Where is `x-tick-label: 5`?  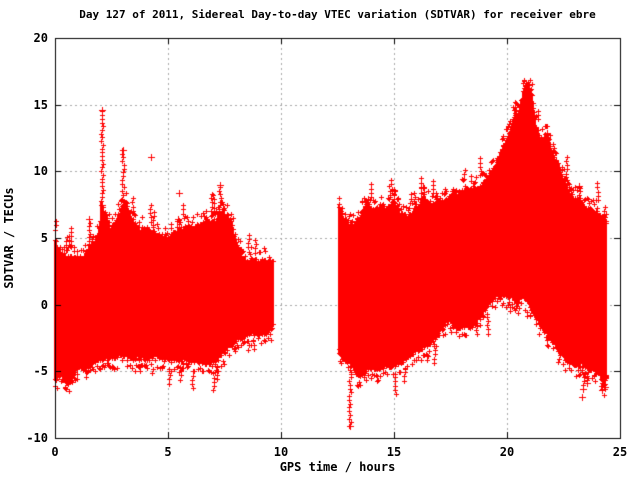 x-tick-label: 5 is located at coordinates (168, 452).